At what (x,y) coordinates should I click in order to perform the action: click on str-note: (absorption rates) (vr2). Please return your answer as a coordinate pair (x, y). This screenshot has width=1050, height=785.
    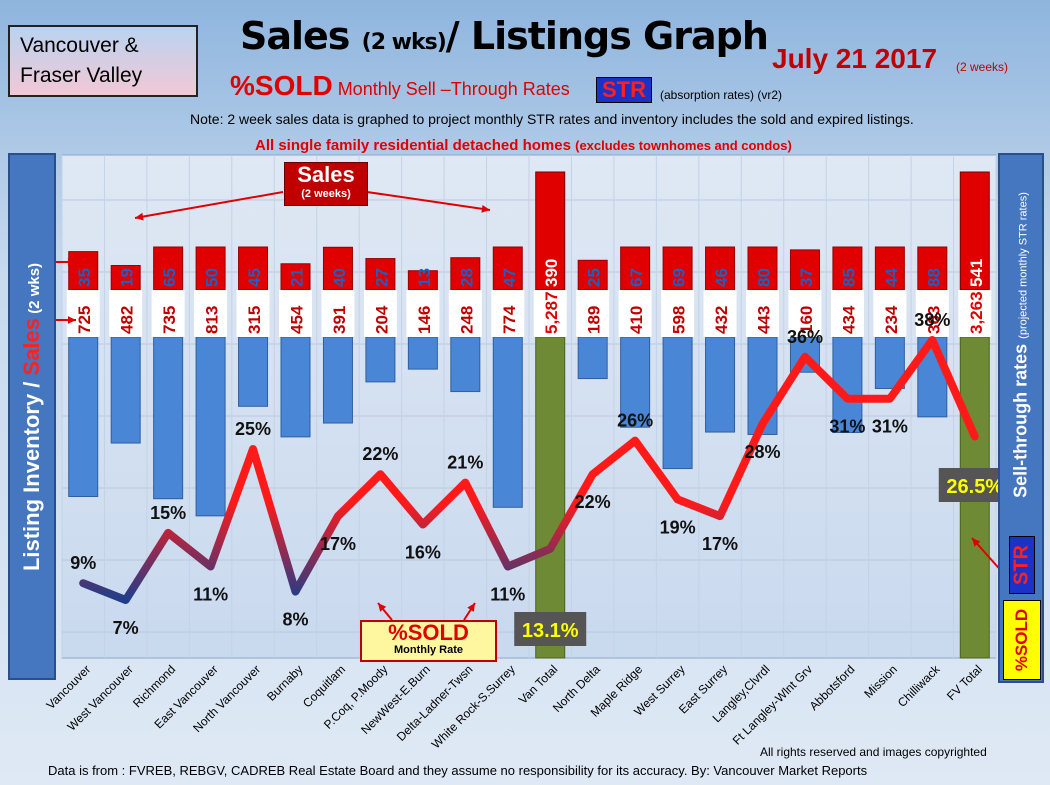
    Looking at the image, I should click on (721, 95).